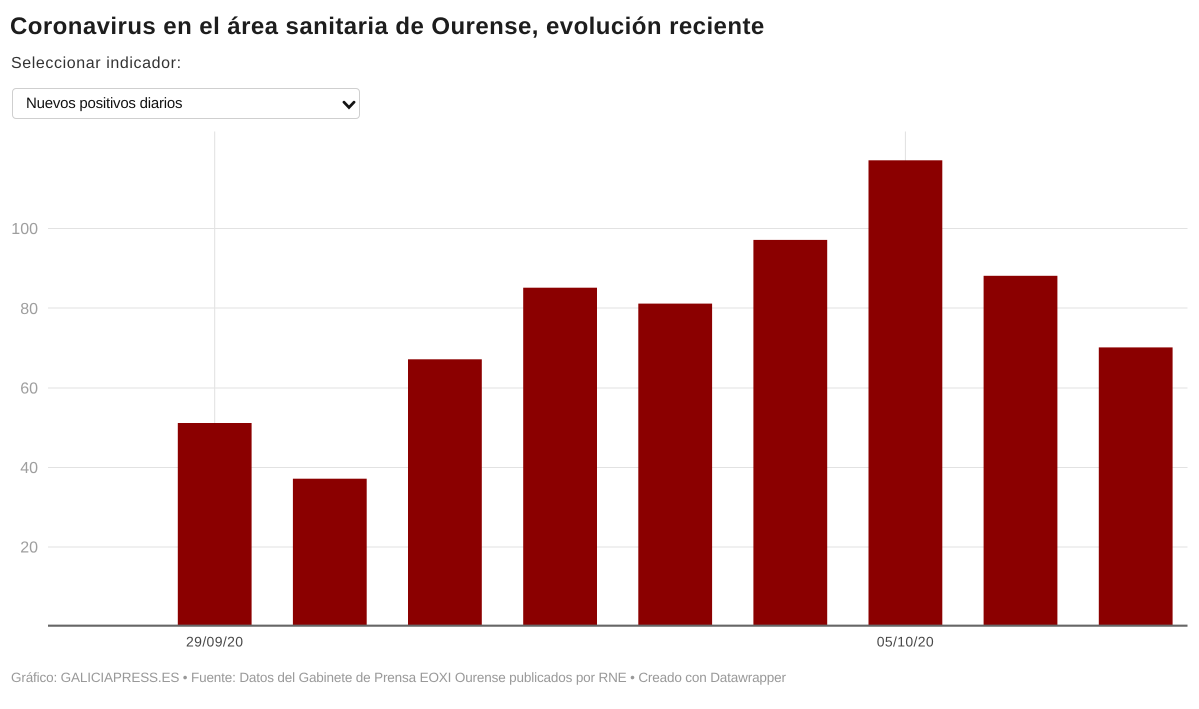 This screenshot has width=1199, height=709. Describe the element at coordinates (24, 229) in the screenshot. I see `svg-text: 100` at that location.